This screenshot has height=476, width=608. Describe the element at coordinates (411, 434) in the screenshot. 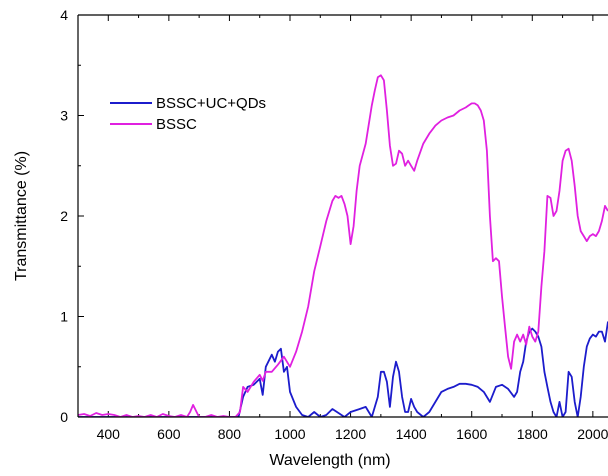

I see `x-tick-label: 1400` at that location.